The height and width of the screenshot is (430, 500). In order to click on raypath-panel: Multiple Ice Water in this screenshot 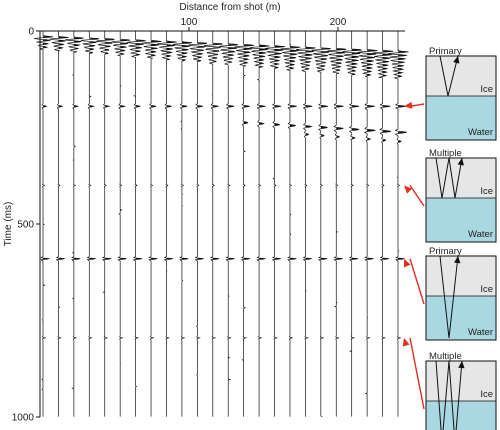, I will do `click(461, 195)`.